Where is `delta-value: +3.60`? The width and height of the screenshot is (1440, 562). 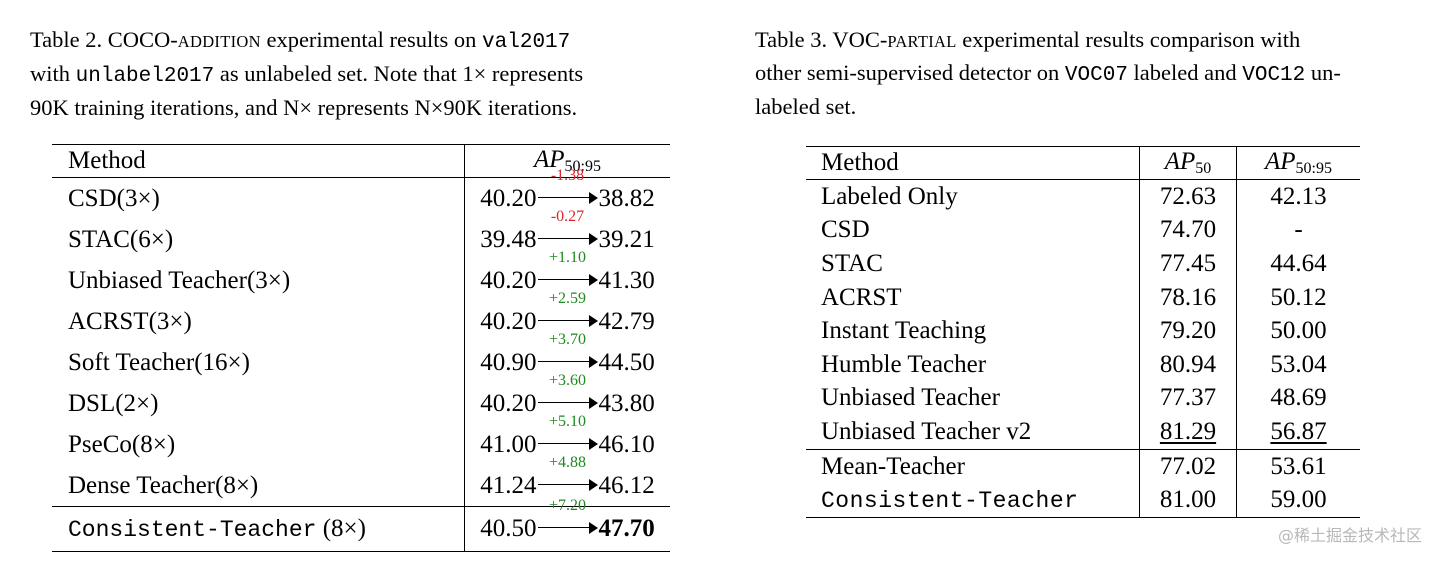
delta-value: +3.60 is located at coordinates (567, 380).